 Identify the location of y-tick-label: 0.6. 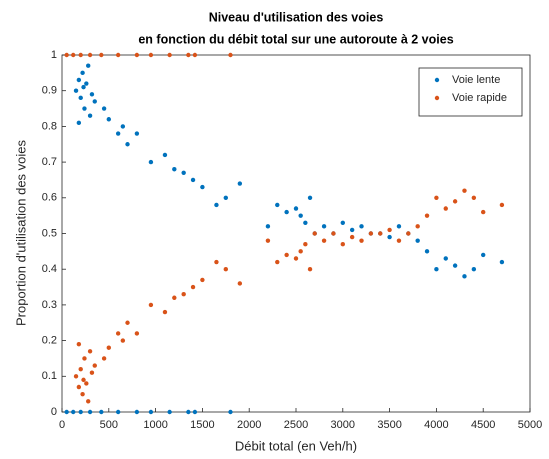
(49, 198).